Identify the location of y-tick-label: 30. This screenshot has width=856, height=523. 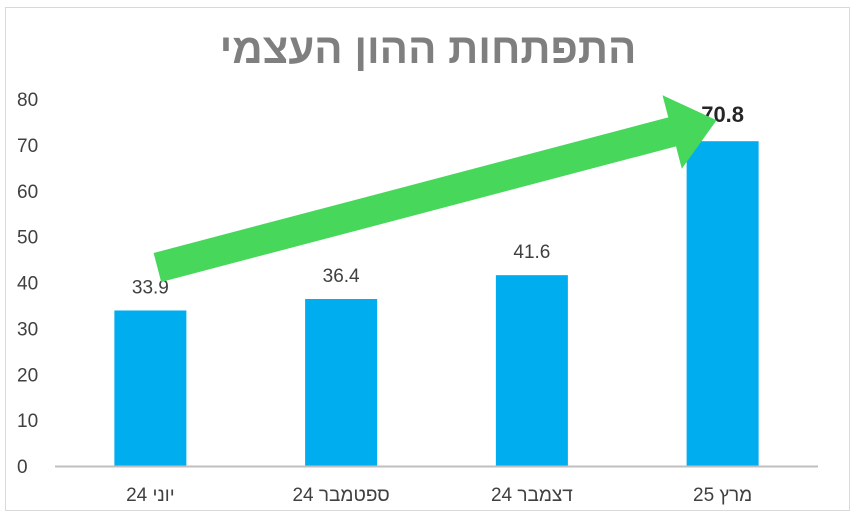
(27, 329).